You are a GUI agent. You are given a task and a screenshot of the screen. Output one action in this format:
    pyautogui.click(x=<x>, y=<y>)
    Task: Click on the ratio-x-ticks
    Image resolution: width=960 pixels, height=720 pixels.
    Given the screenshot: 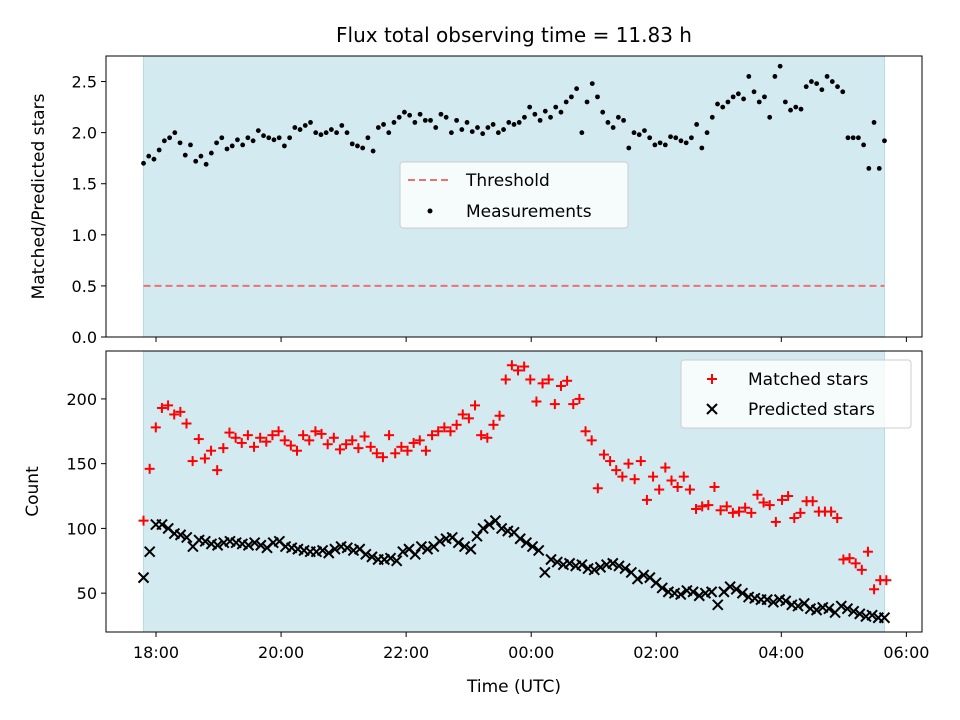 What is the action you would take?
    pyautogui.click(x=531, y=339)
    